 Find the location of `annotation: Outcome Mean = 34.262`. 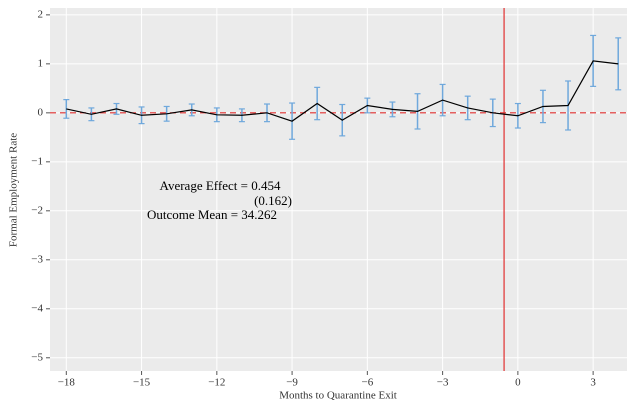

annotation: Outcome Mean = 34.262 is located at coordinates (212, 214).